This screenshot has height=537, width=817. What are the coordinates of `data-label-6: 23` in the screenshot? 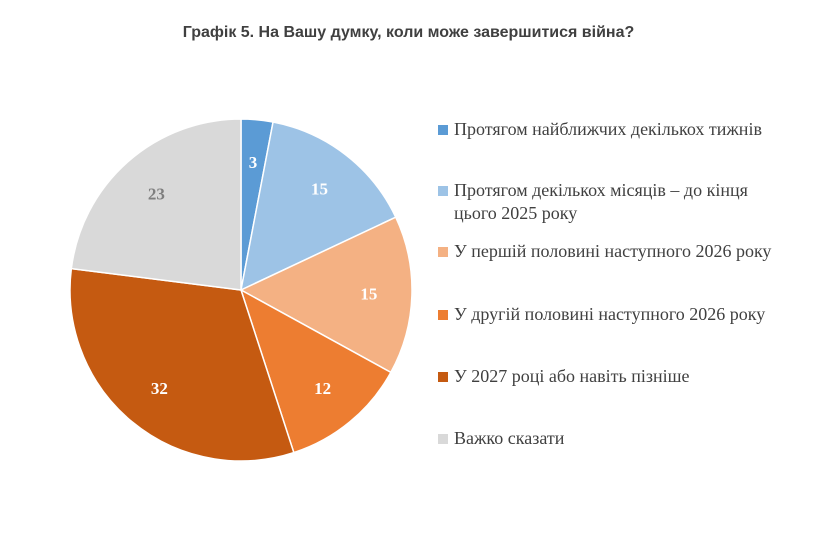 It's located at (156, 194).